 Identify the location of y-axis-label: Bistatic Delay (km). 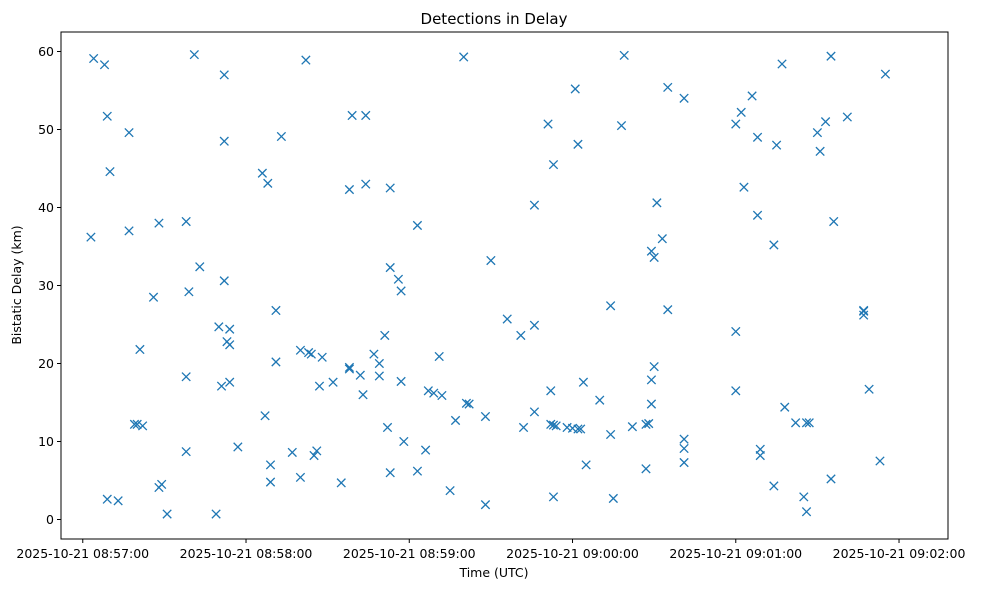
(16, 284).